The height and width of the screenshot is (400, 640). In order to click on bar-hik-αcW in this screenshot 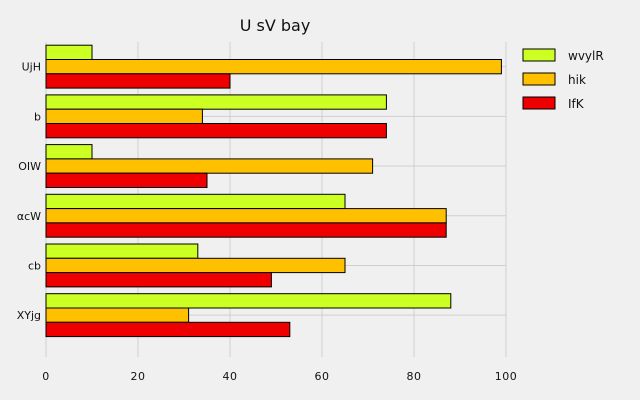, I will do `click(246, 216)`.